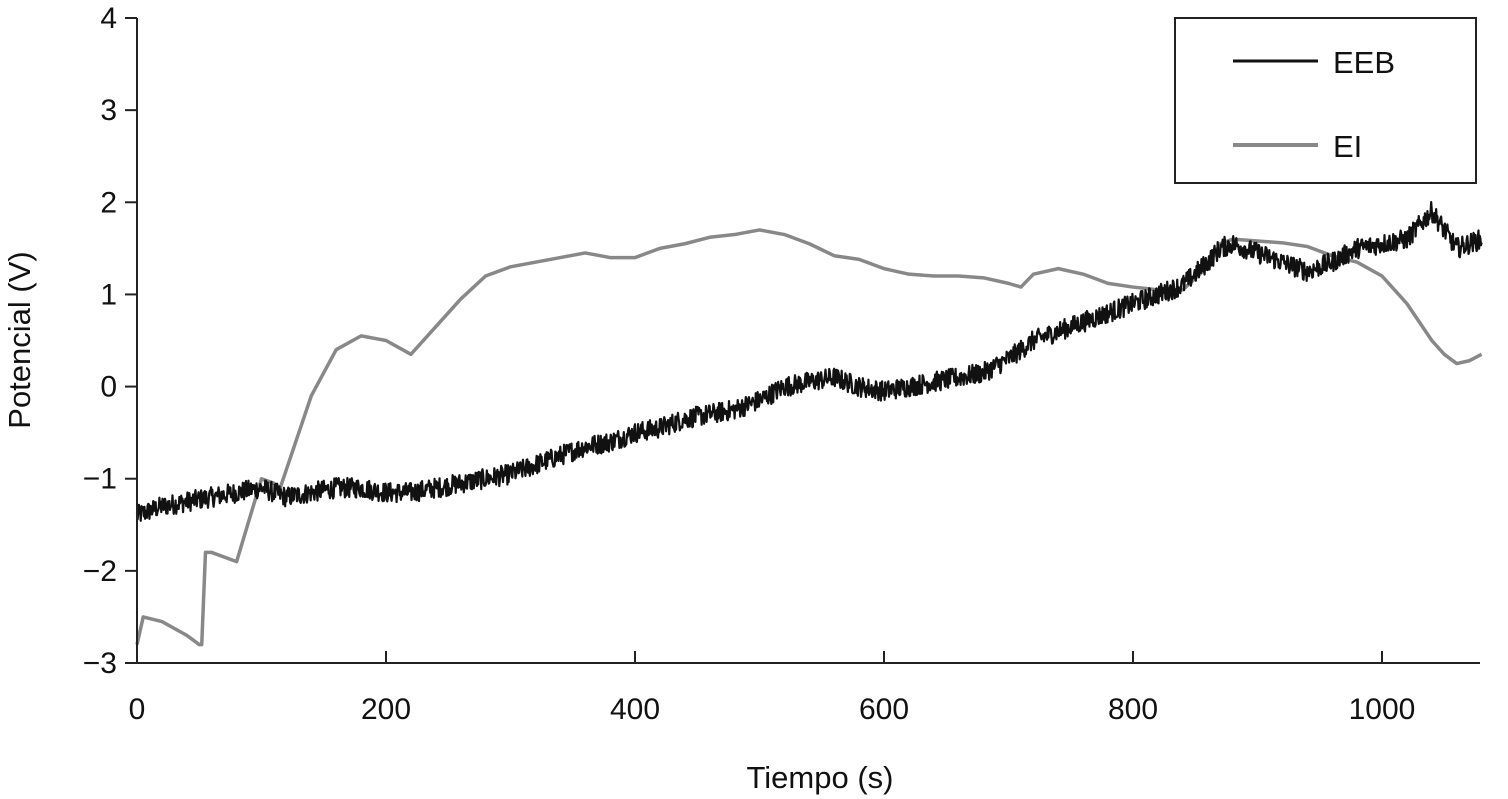 This screenshot has height=799, width=1508. Describe the element at coordinates (884, 709) in the screenshot. I see `x-tick-label: 600` at that location.